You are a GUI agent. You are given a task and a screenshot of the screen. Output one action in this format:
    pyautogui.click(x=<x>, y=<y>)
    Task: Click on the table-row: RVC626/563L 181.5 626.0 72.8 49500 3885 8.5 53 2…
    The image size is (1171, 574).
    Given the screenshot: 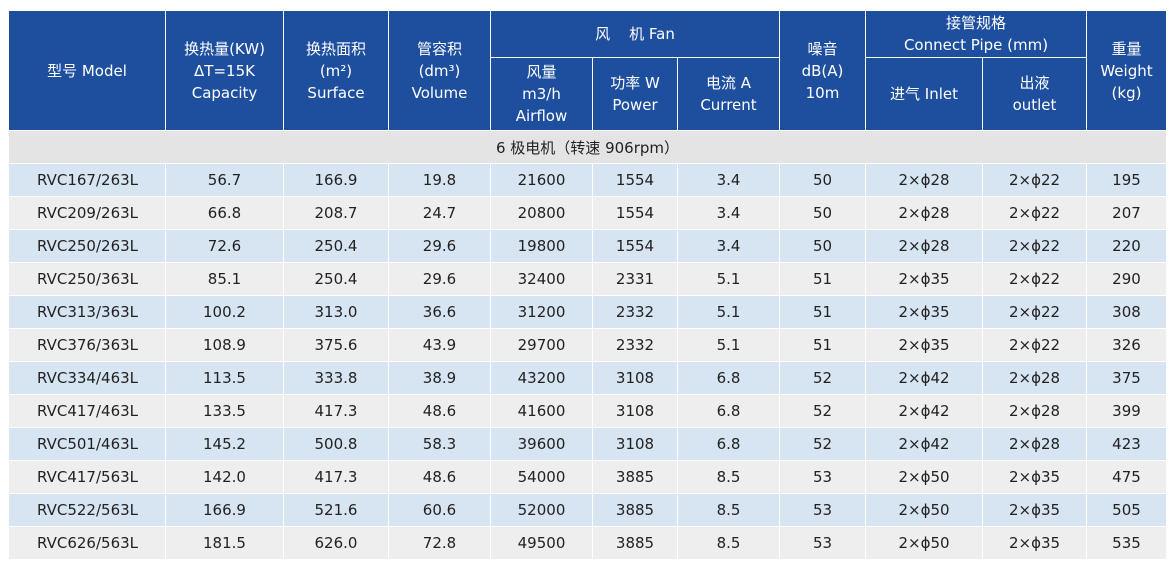 What is the action you would take?
    pyautogui.click(x=587, y=543)
    